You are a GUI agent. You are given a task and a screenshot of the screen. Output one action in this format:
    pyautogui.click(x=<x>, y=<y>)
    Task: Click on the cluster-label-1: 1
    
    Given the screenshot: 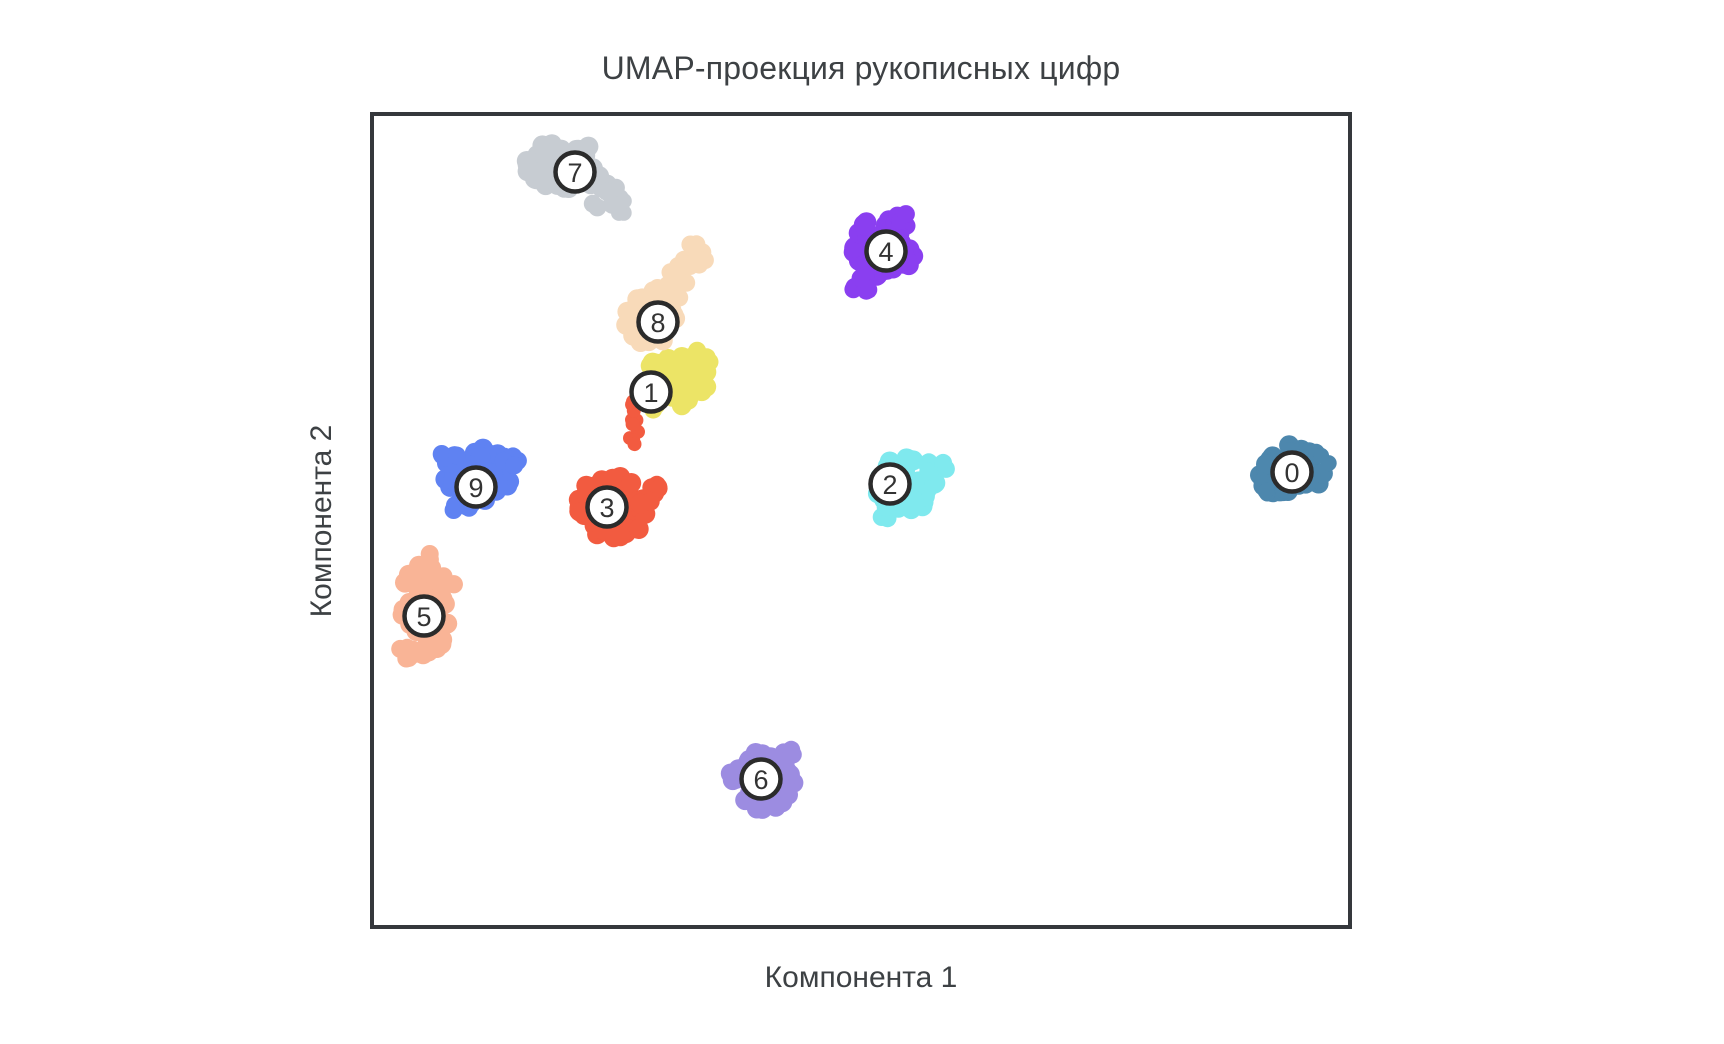 What is the action you would take?
    pyautogui.click(x=651, y=392)
    